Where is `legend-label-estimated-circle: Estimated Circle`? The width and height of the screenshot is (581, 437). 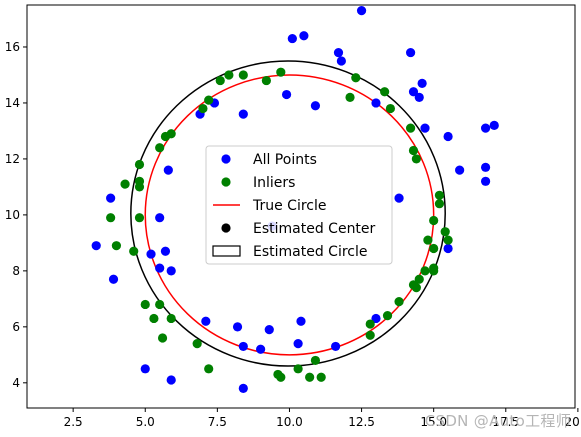
legend-label-estimated-circle: Estimated Circle is located at coordinates (310, 252).